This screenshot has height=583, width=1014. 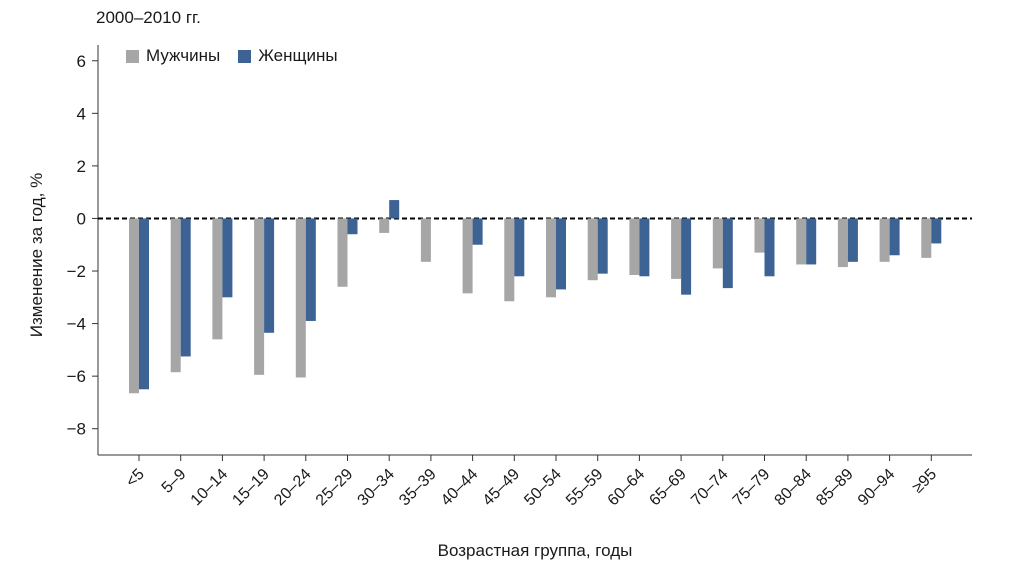 What do you see at coordinates (132, 56) in the screenshot?
I see `legend-swatch-men` at bounding box center [132, 56].